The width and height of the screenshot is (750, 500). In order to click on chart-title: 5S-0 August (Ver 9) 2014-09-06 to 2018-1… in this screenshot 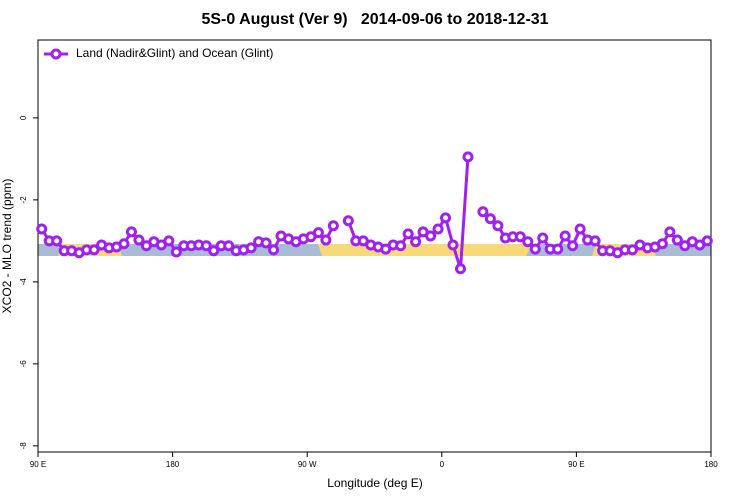, I will do `click(374, 19)`.